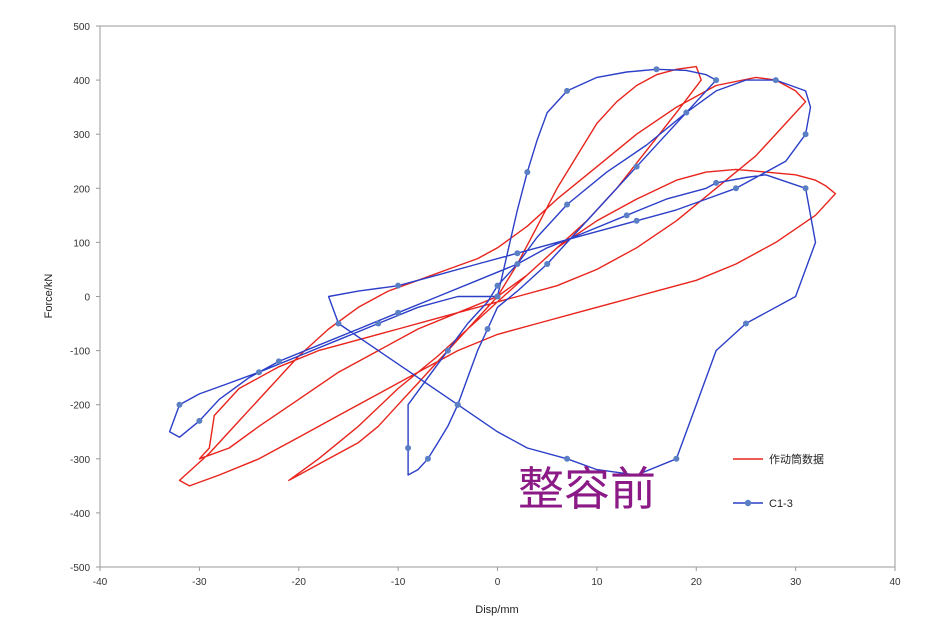  I want to click on y-tick-label: 200, so click(81, 189).